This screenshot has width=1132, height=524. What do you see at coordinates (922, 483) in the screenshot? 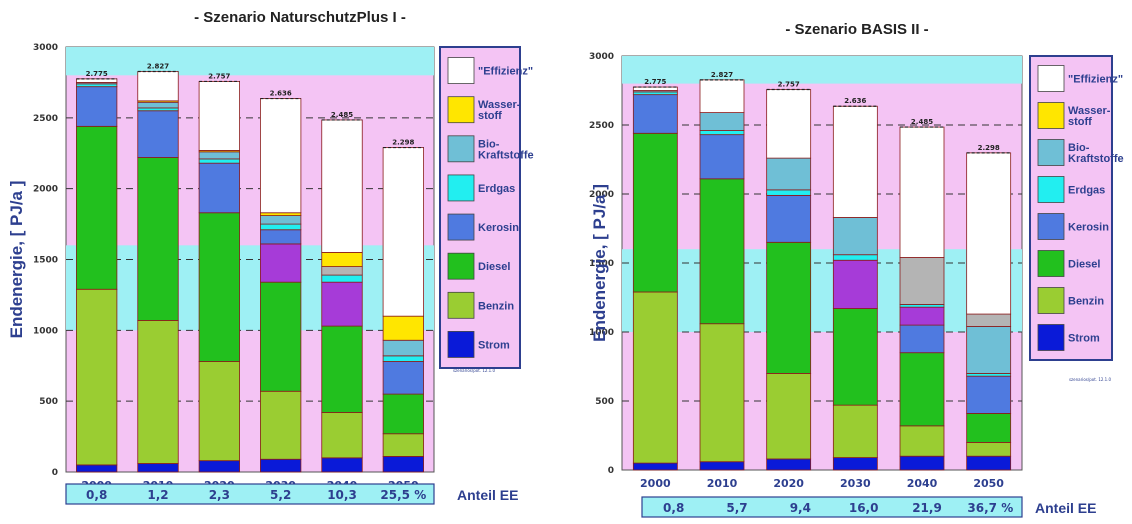
I see `x-tick-label: 2040` at bounding box center [922, 483].